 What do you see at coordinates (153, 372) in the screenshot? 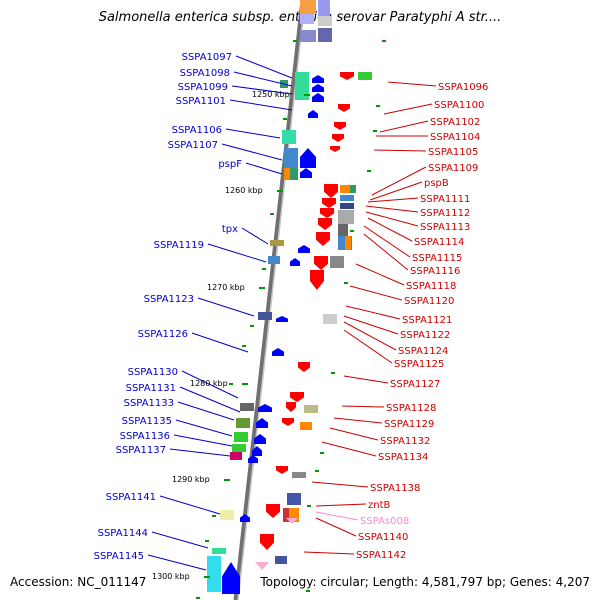
I see `gene-label-left: SSPA1130` at bounding box center [153, 372].